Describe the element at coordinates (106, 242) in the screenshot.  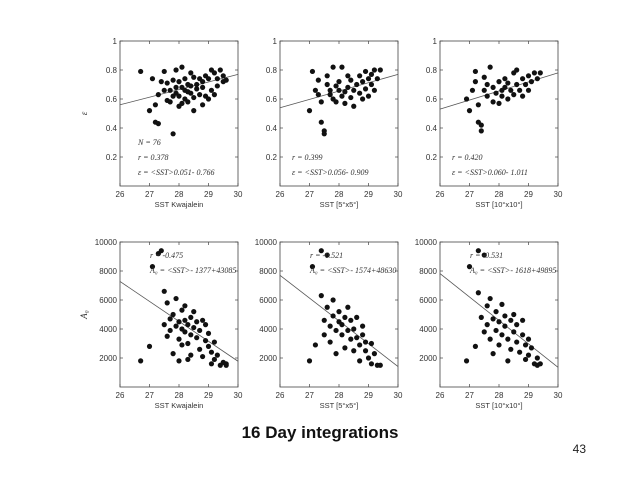
I see `y-tick-label: 10000` at that location.